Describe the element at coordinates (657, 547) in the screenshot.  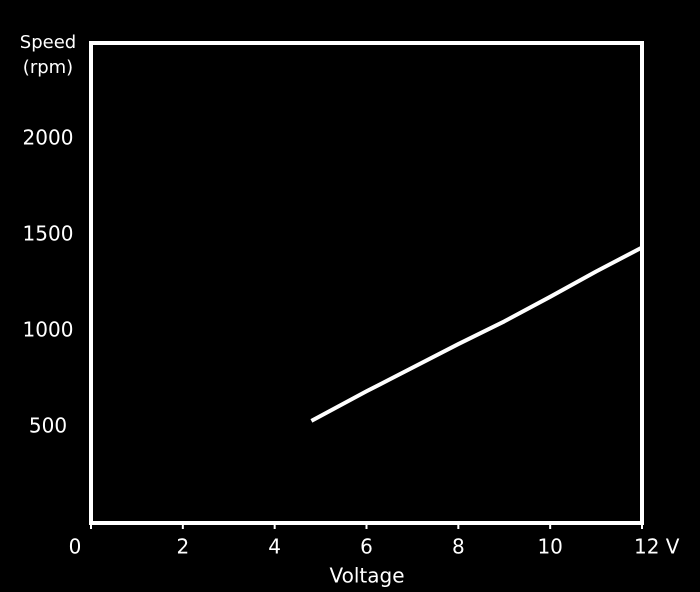
I see `x-tick-label: 12 V` at that location.